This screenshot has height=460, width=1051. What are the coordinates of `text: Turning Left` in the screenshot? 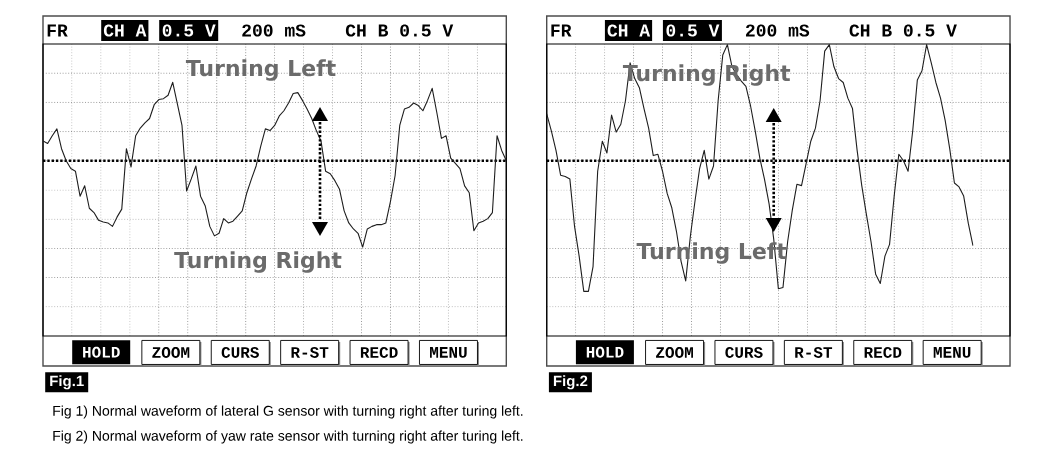 It's located at (260, 70).